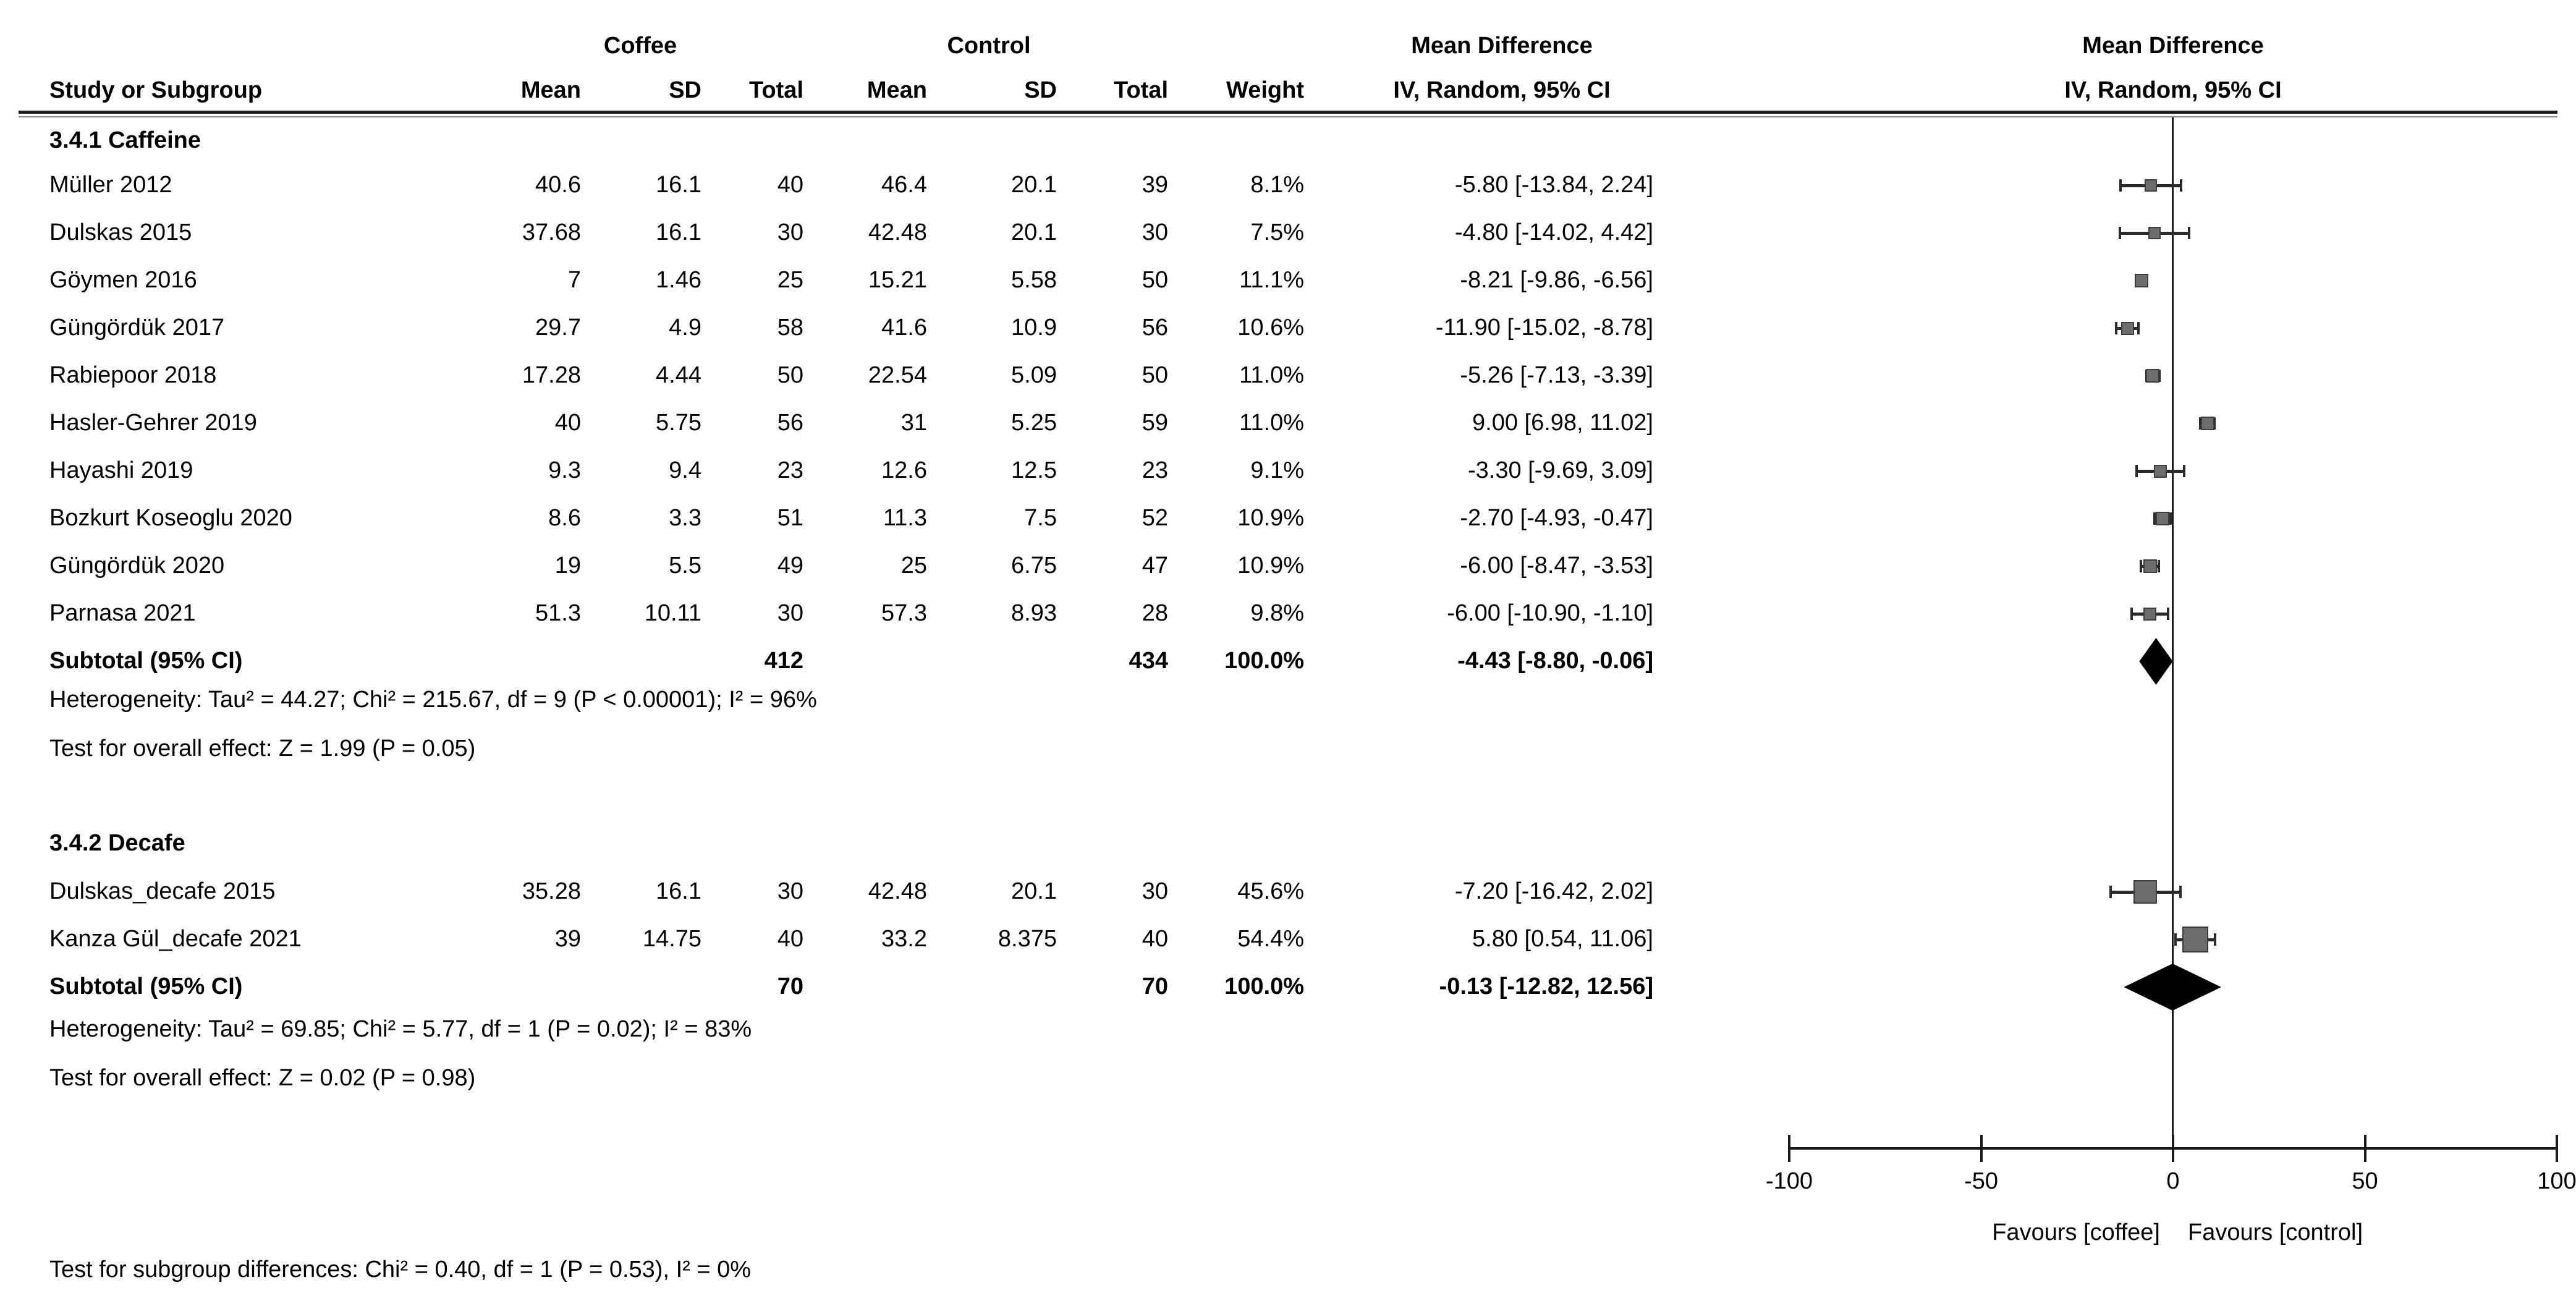 This screenshot has width=2576, height=1298. I want to click on study-mean2: 25, so click(913, 566).